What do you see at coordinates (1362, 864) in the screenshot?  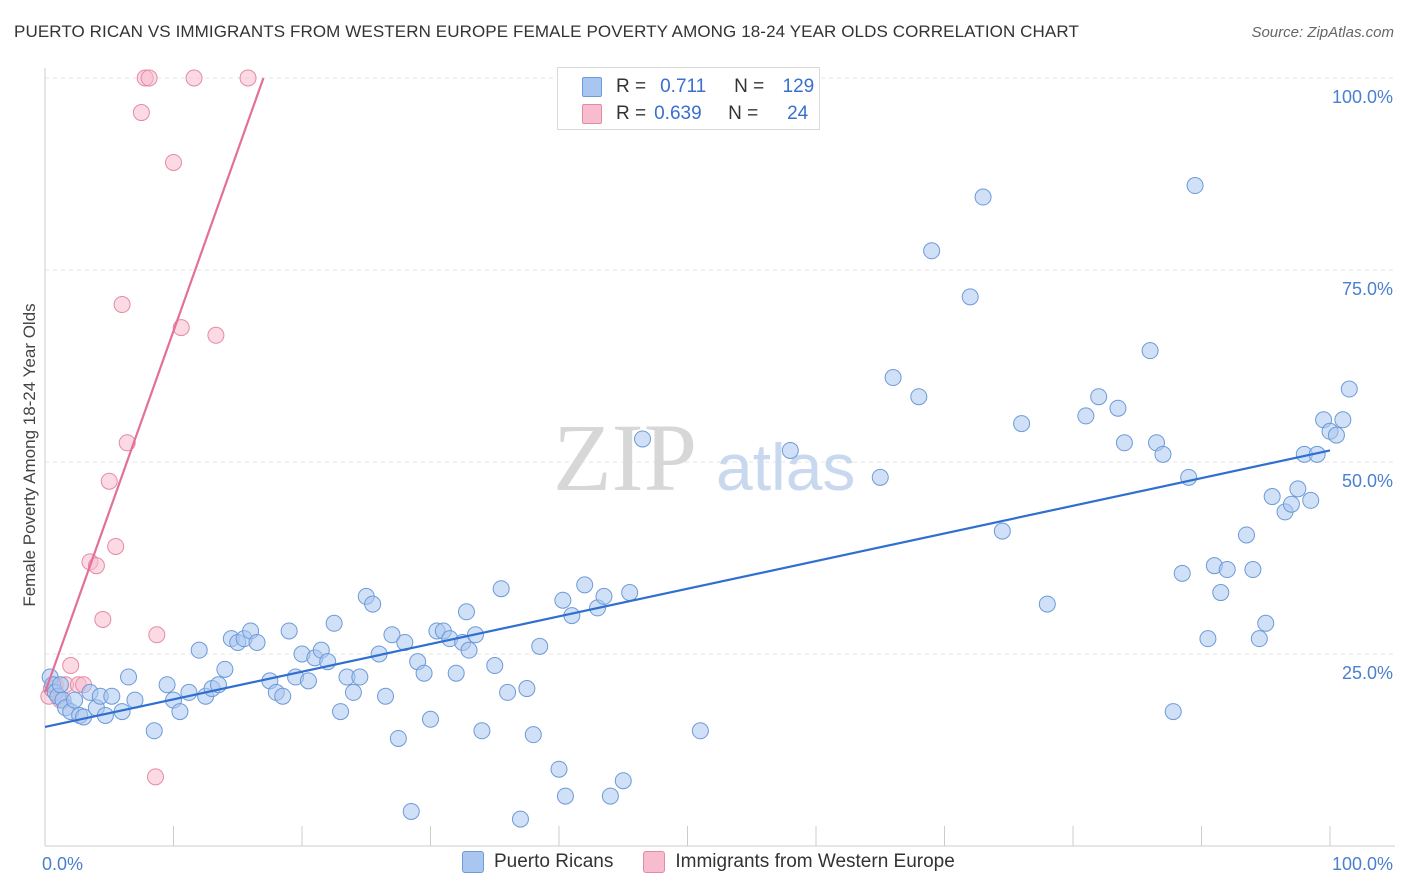 I see `x-tick-label: 100.0%` at bounding box center [1362, 864].